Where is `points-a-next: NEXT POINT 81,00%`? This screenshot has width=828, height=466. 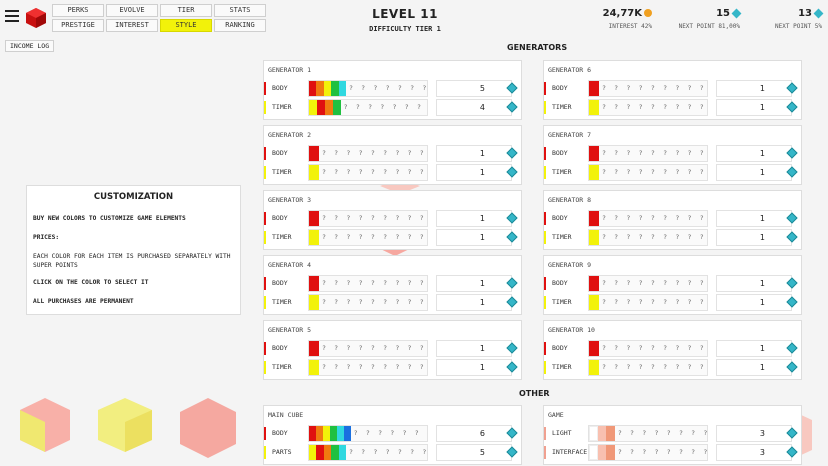
points-a-next: NEXT POINT 81,00% is located at coordinates (709, 26).